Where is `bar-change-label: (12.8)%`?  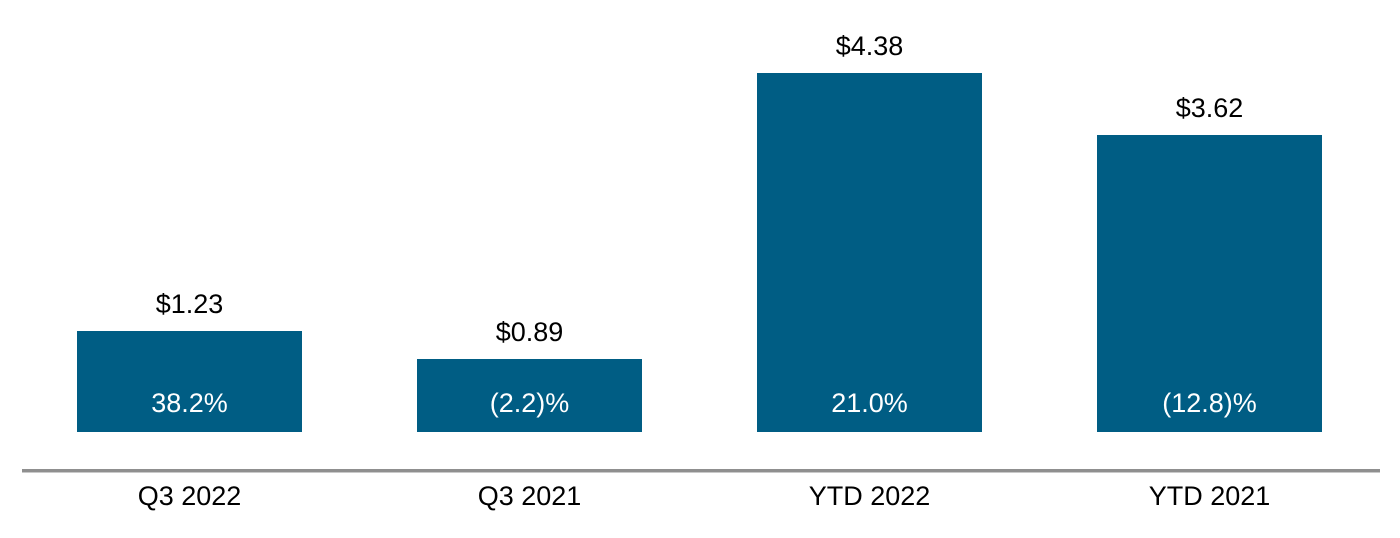 bar-change-label: (12.8)% is located at coordinates (1209, 403).